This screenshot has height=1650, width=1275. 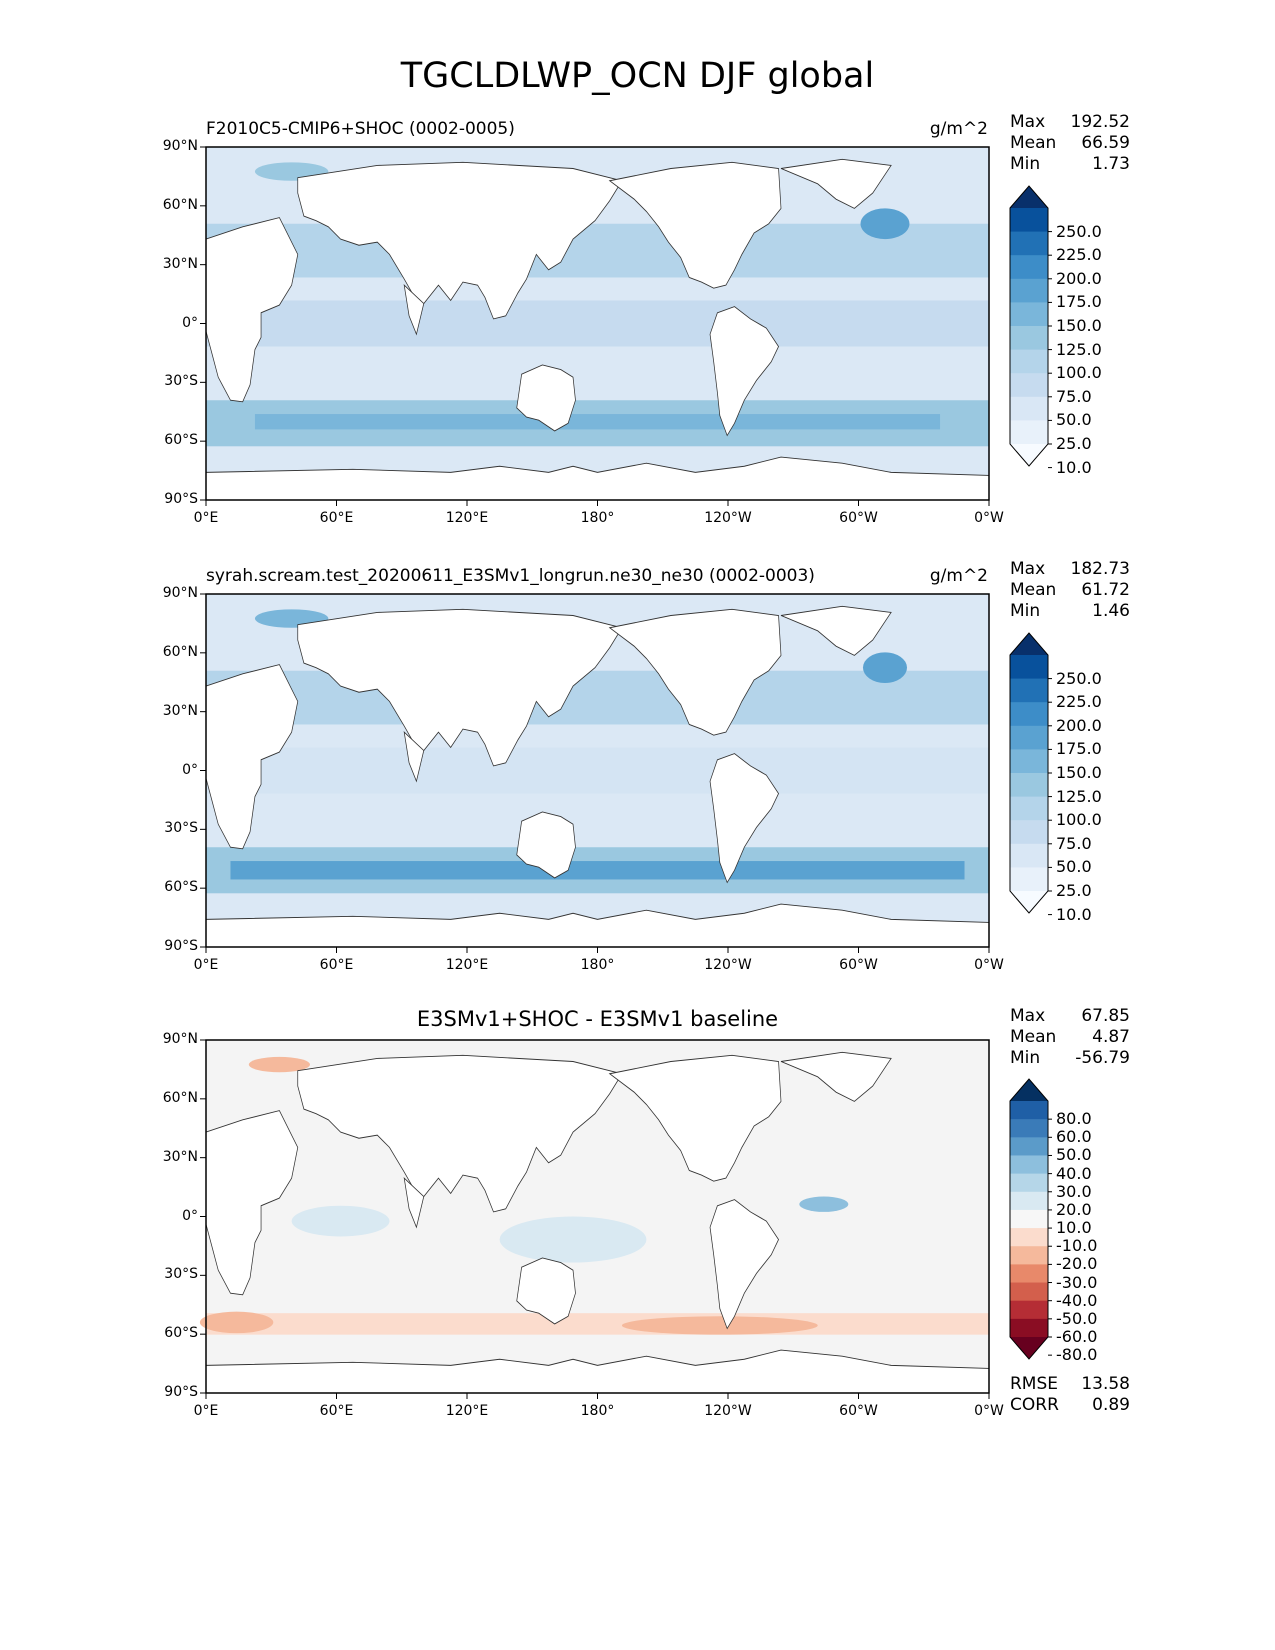 What do you see at coordinates (1074, 467) in the screenshot?
I see `panel-1-colorbar-label: 10.0` at bounding box center [1074, 467].